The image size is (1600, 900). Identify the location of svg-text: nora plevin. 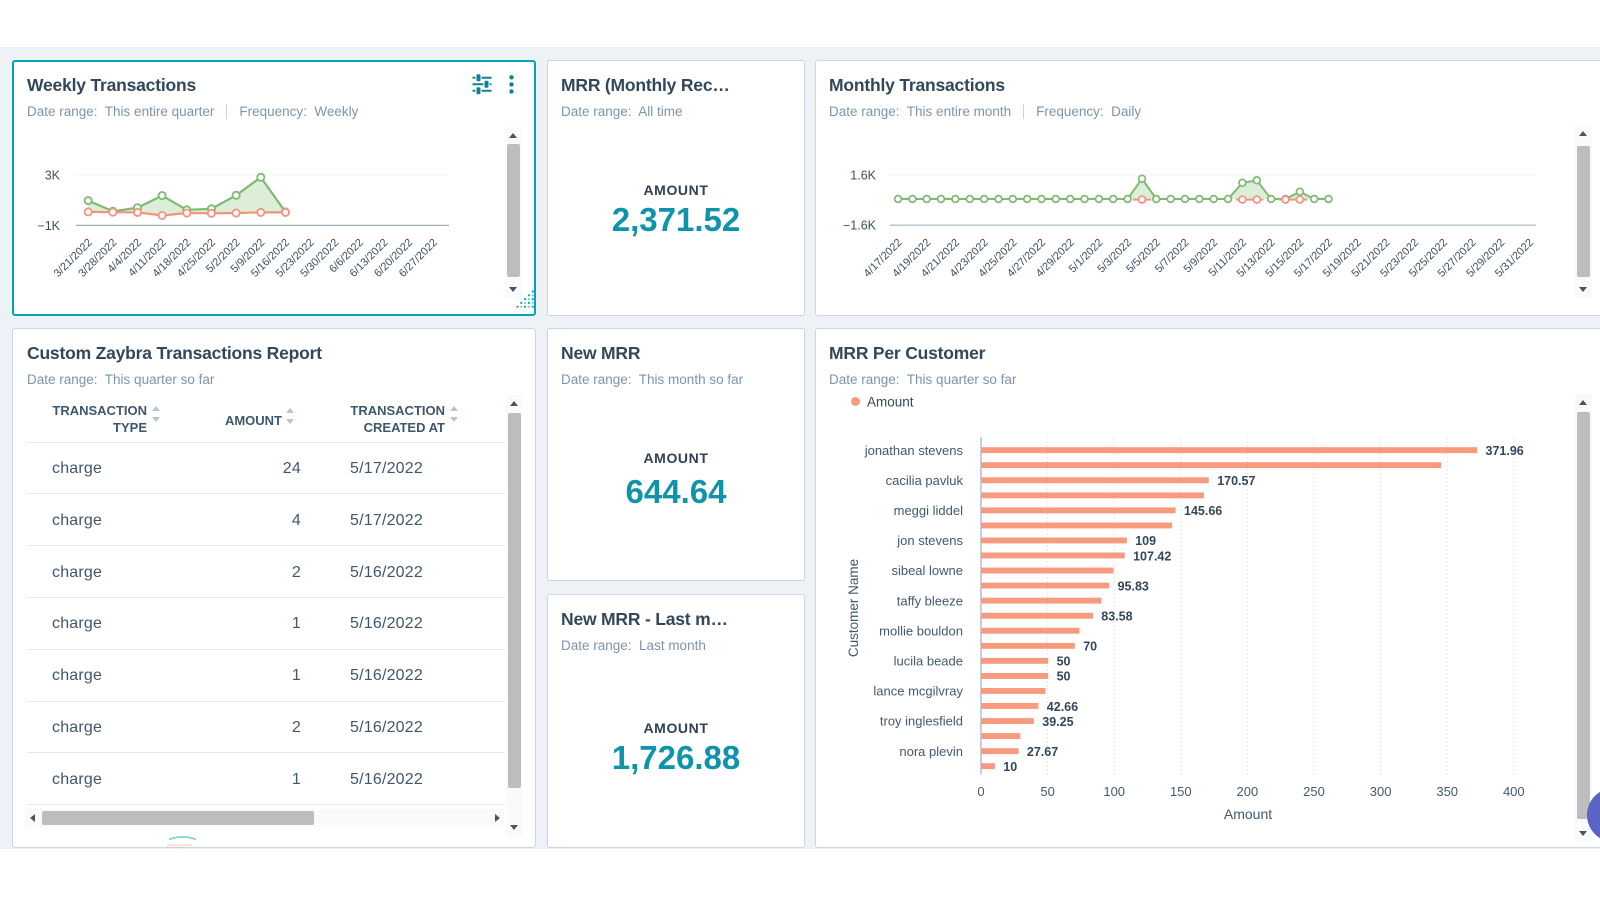
(931, 751).